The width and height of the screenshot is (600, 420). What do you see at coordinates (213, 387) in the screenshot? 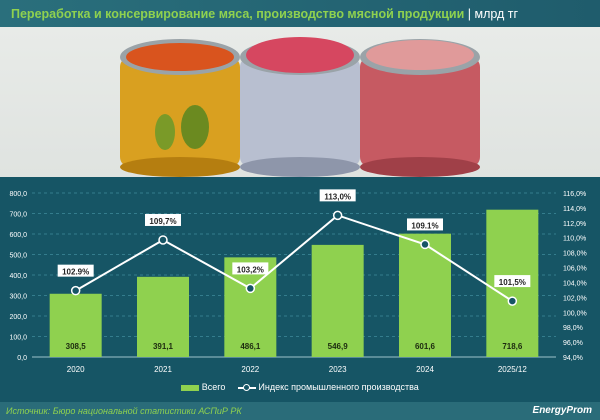
I see `legend-bar-label: Всего` at bounding box center [213, 387].